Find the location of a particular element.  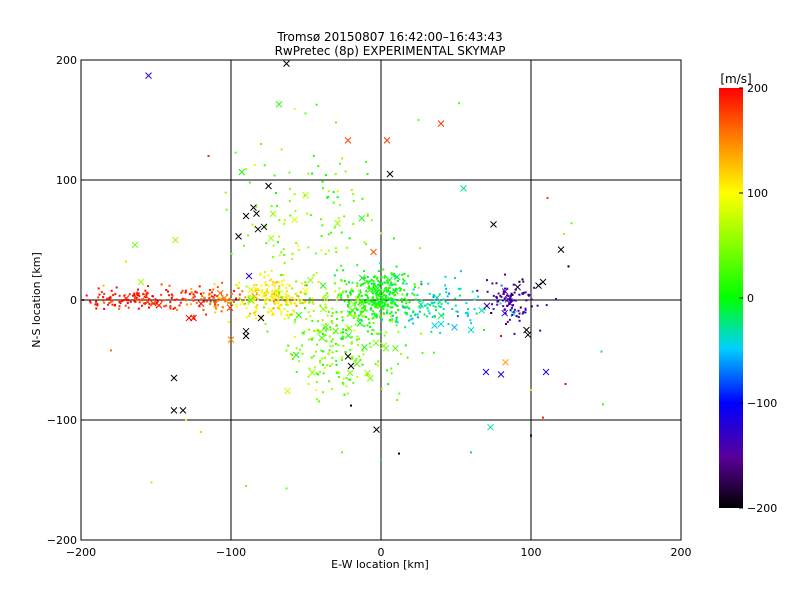

chart-title: Tromsø 20150807 16:42:00–16:43:43 is located at coordinates (389, 37).